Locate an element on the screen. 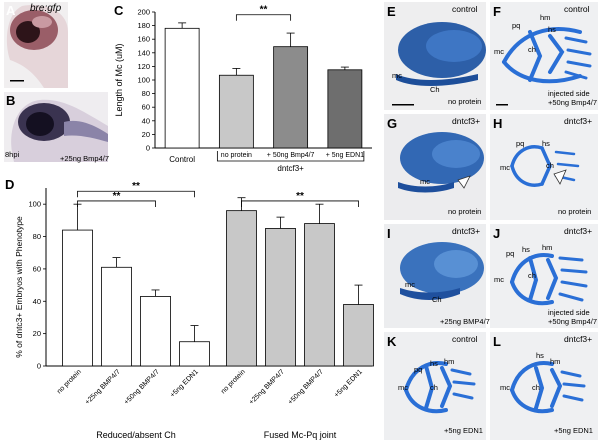  panel-l-hs: hs is located at coordinates (540, 355).